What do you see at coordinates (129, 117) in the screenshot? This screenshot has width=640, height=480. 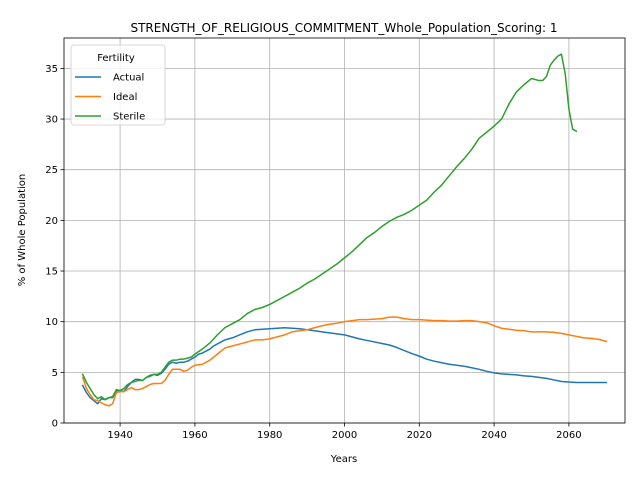 I see `legend-label-sterile: Sterile` at bounding box center [129, 117].